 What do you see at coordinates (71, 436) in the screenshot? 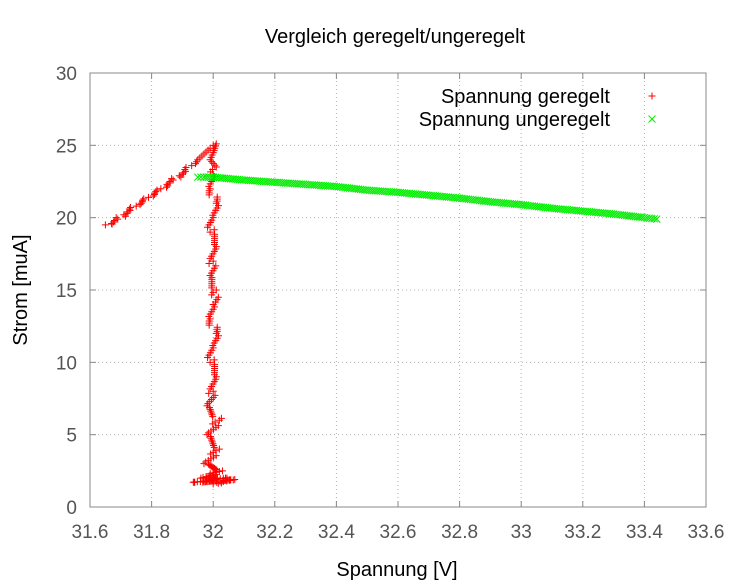
I see `y-tick-label: 5` at bounding box center [71, 436].